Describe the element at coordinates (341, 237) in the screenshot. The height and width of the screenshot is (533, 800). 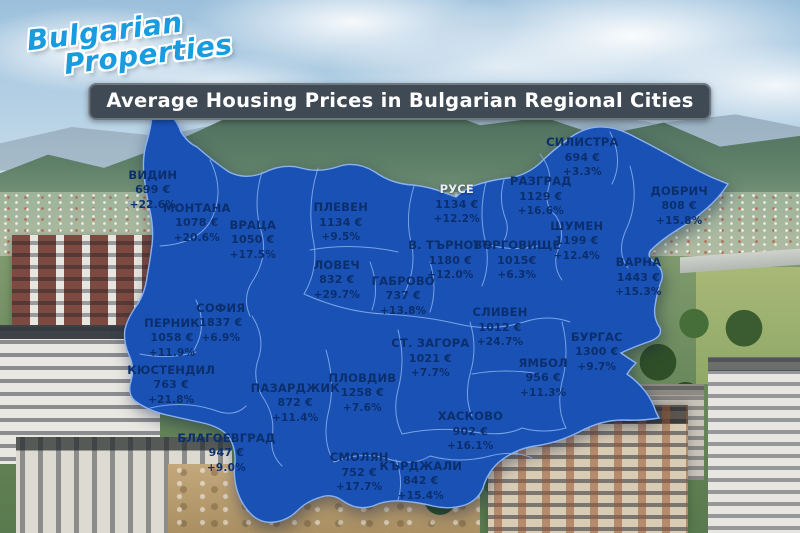
I see `city-change: +9.5%` at that location.